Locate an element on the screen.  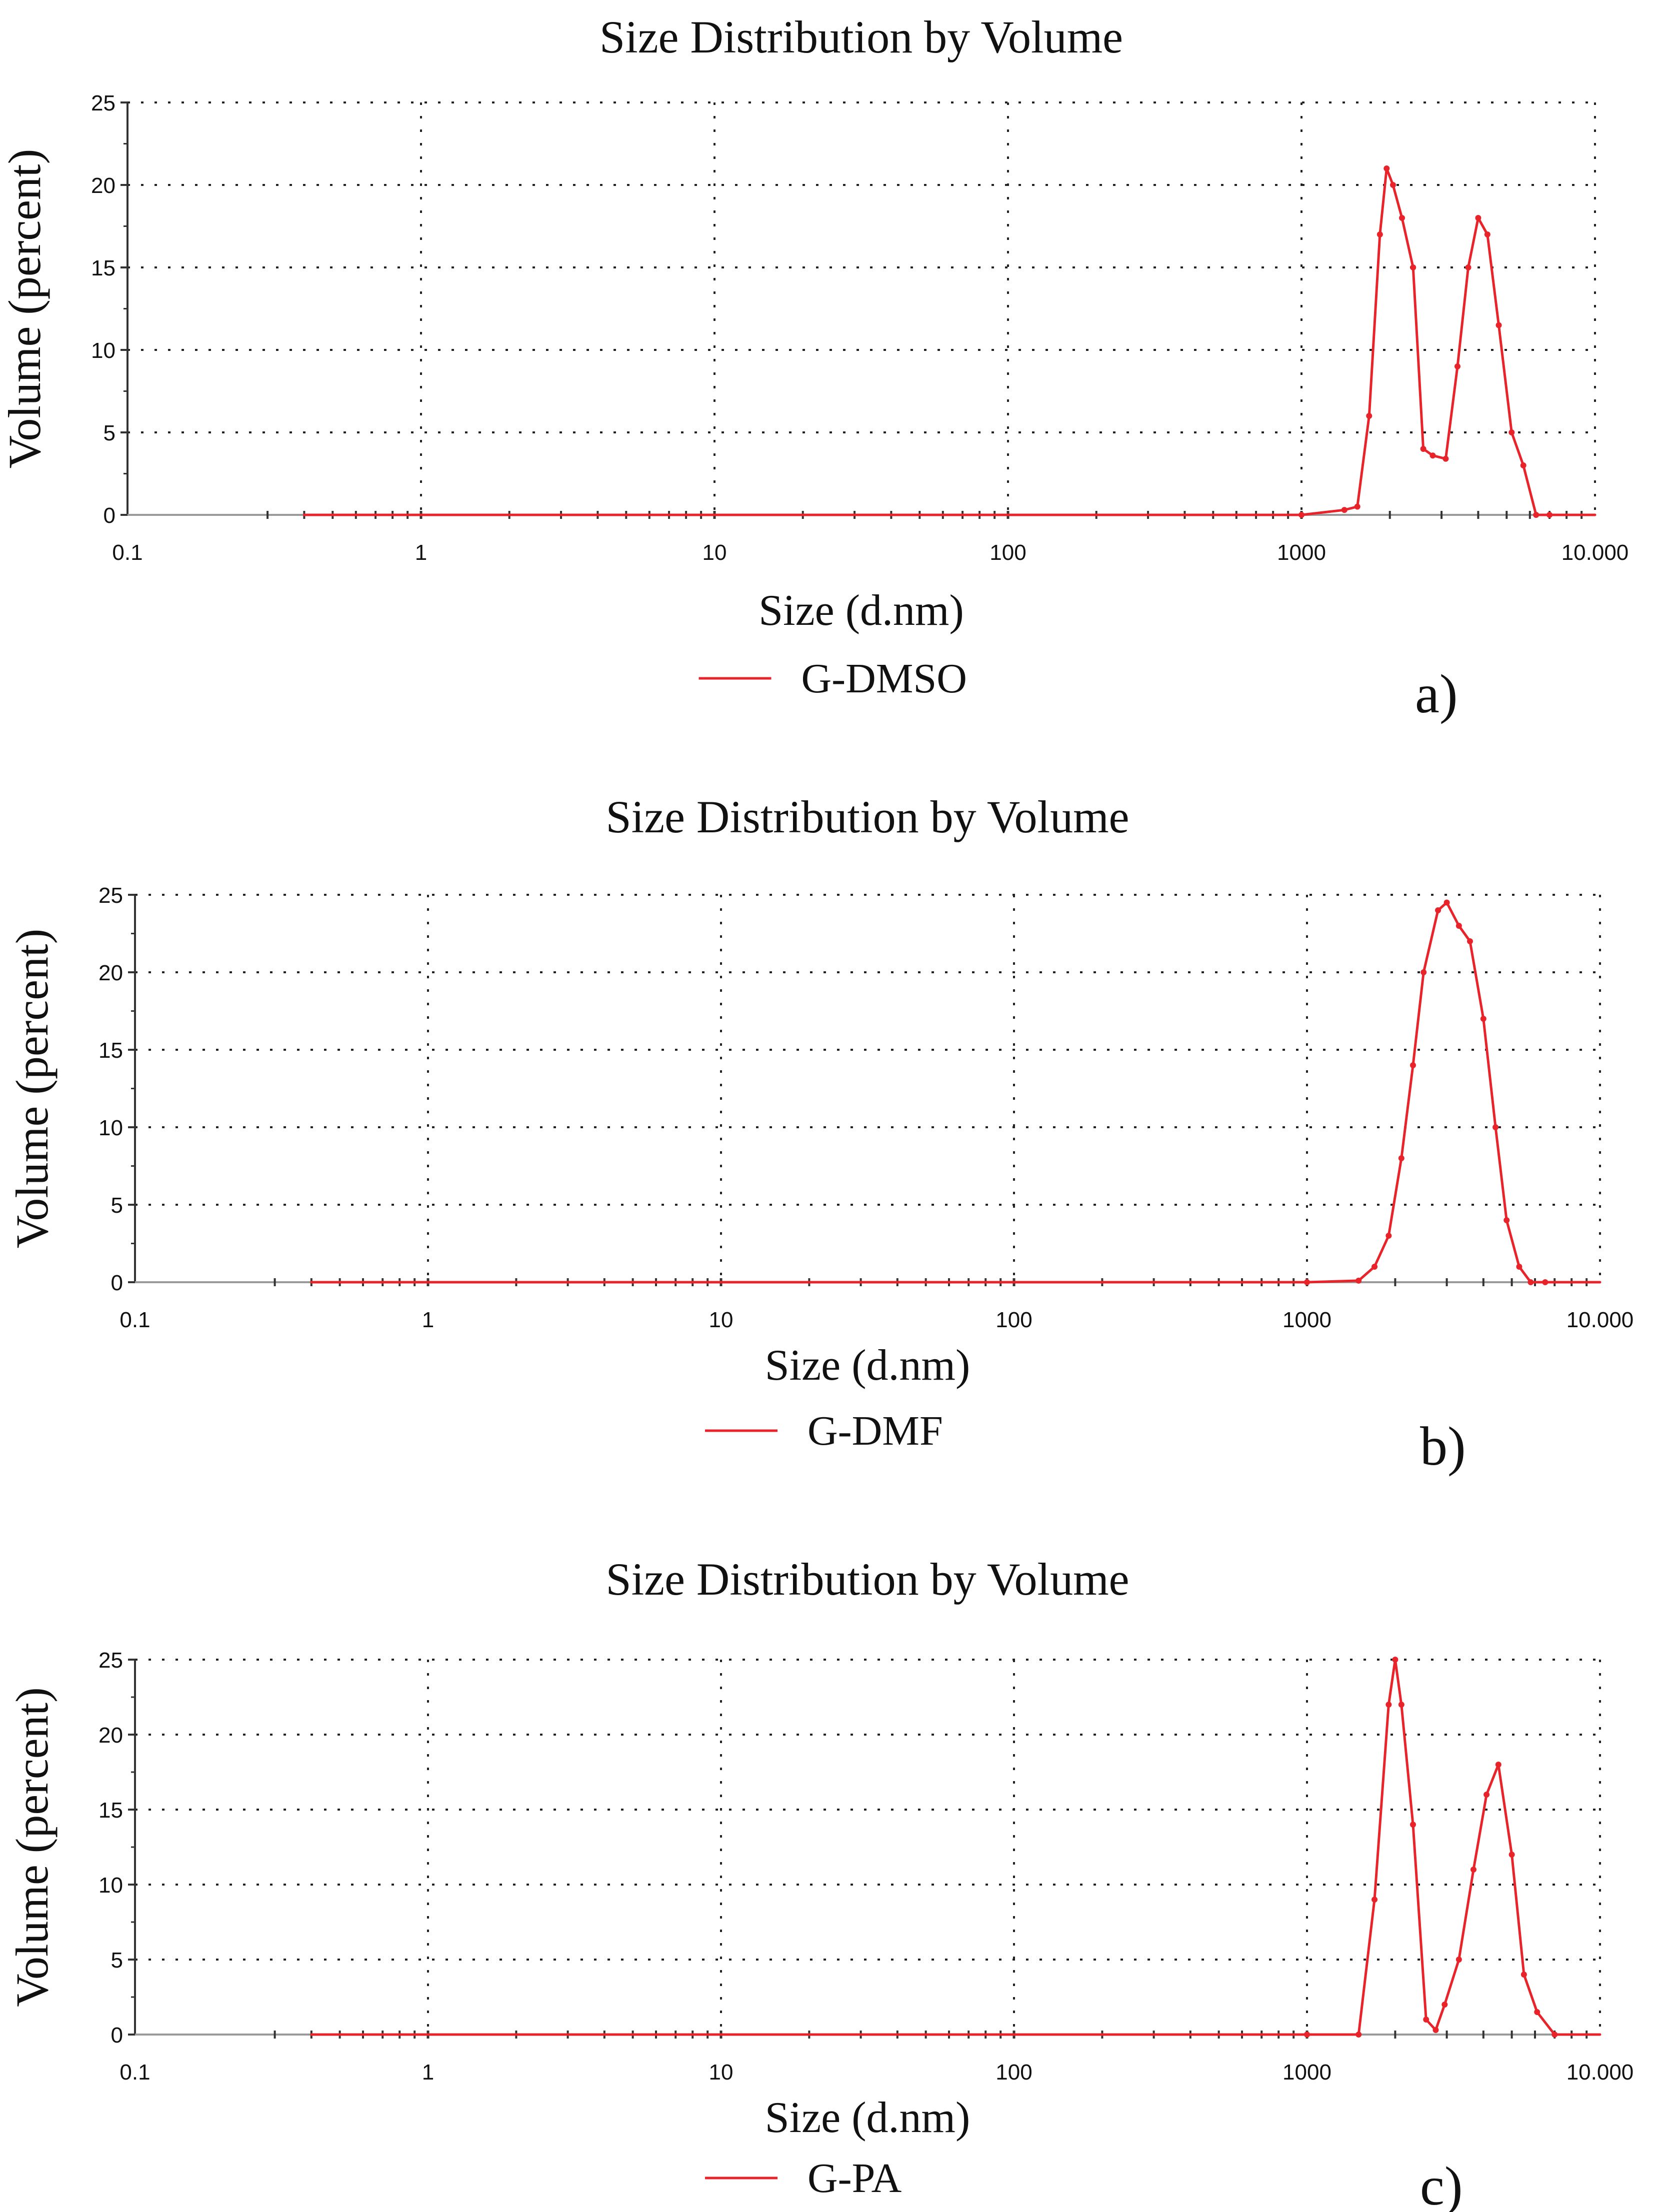
panel-label: c) is located at coordinates (1441, 2184).